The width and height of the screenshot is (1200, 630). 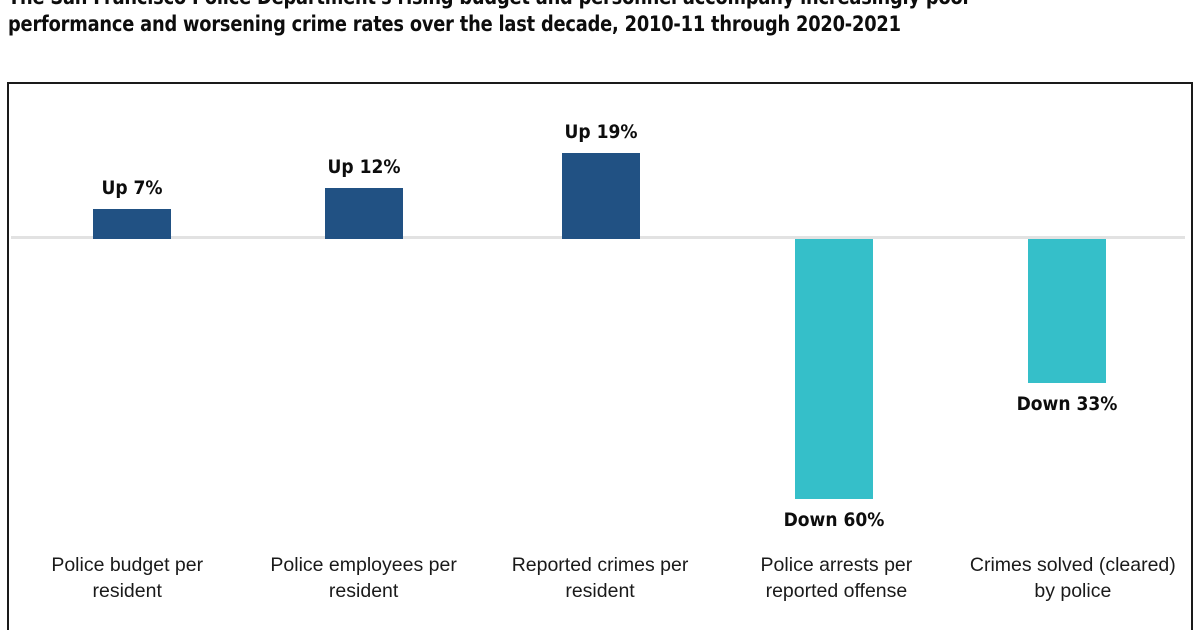 What do you see at coordinates (363, 565) in the screenshot?
I see `category-label-line-1: Police employees per` at bounding box center [363, 565].